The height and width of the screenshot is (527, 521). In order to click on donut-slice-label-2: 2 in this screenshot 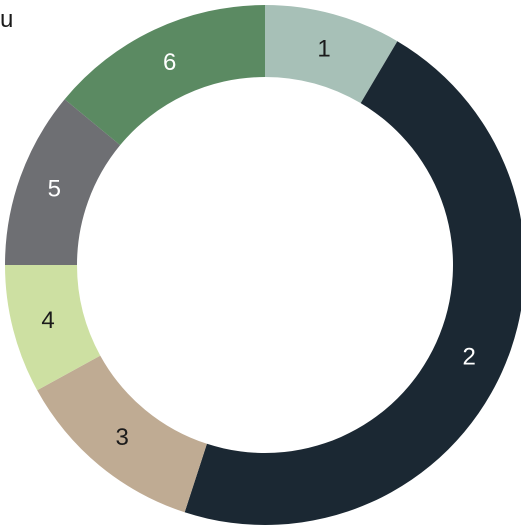, I will do `click(468, 357)`.